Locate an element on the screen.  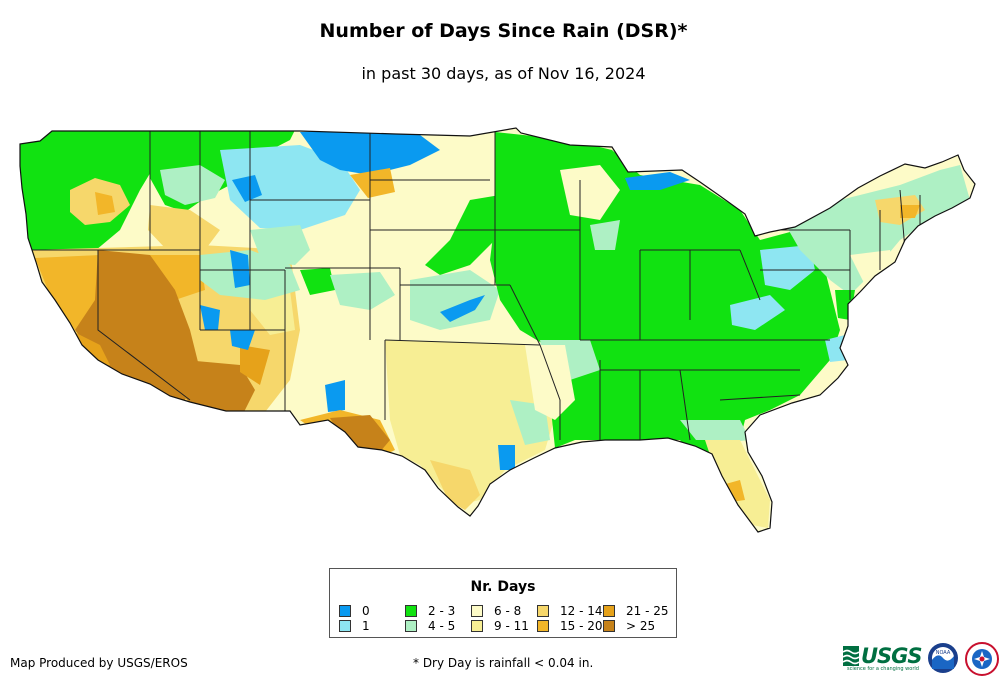
legend-item: > 25 is located at coordinates (636, 625).